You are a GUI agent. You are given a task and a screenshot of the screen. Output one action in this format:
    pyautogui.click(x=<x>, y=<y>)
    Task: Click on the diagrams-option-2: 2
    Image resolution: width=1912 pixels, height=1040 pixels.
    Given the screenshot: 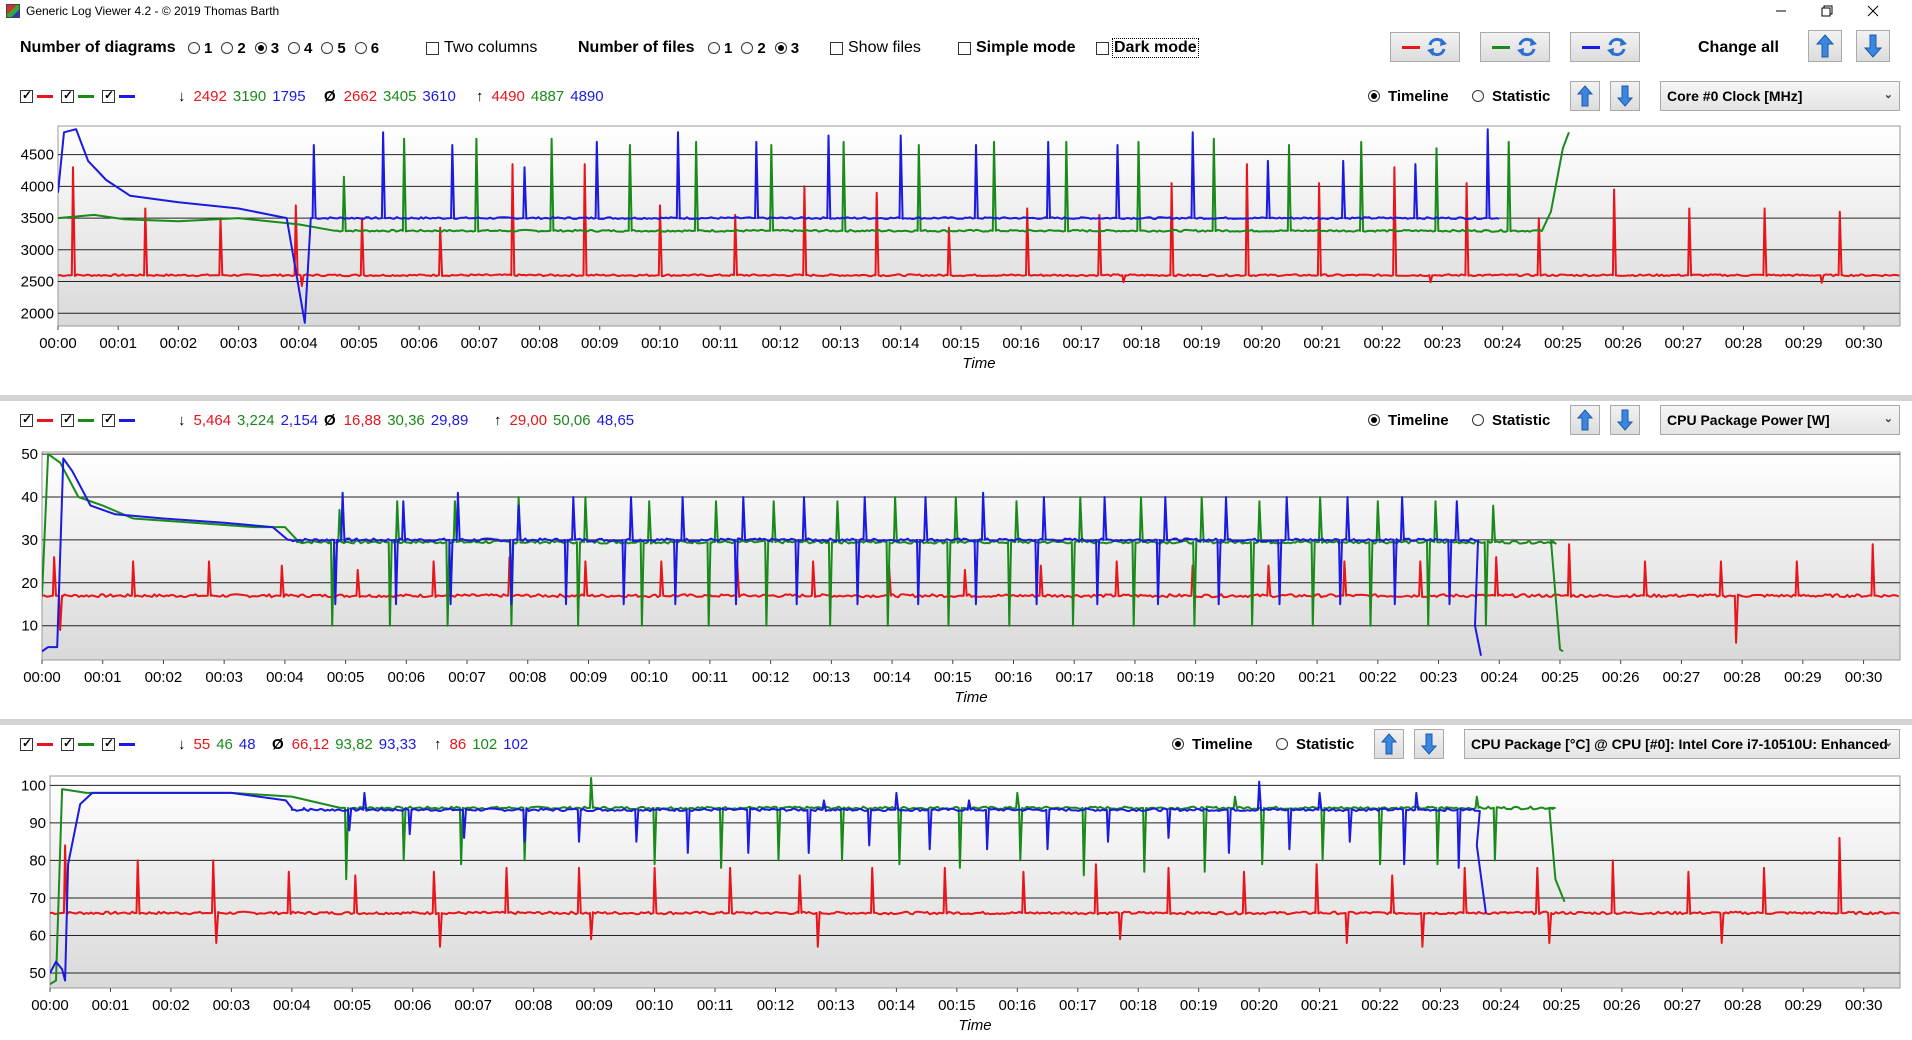 What is the action you would take?
    pyautogui.click(x=233, y=48)
    